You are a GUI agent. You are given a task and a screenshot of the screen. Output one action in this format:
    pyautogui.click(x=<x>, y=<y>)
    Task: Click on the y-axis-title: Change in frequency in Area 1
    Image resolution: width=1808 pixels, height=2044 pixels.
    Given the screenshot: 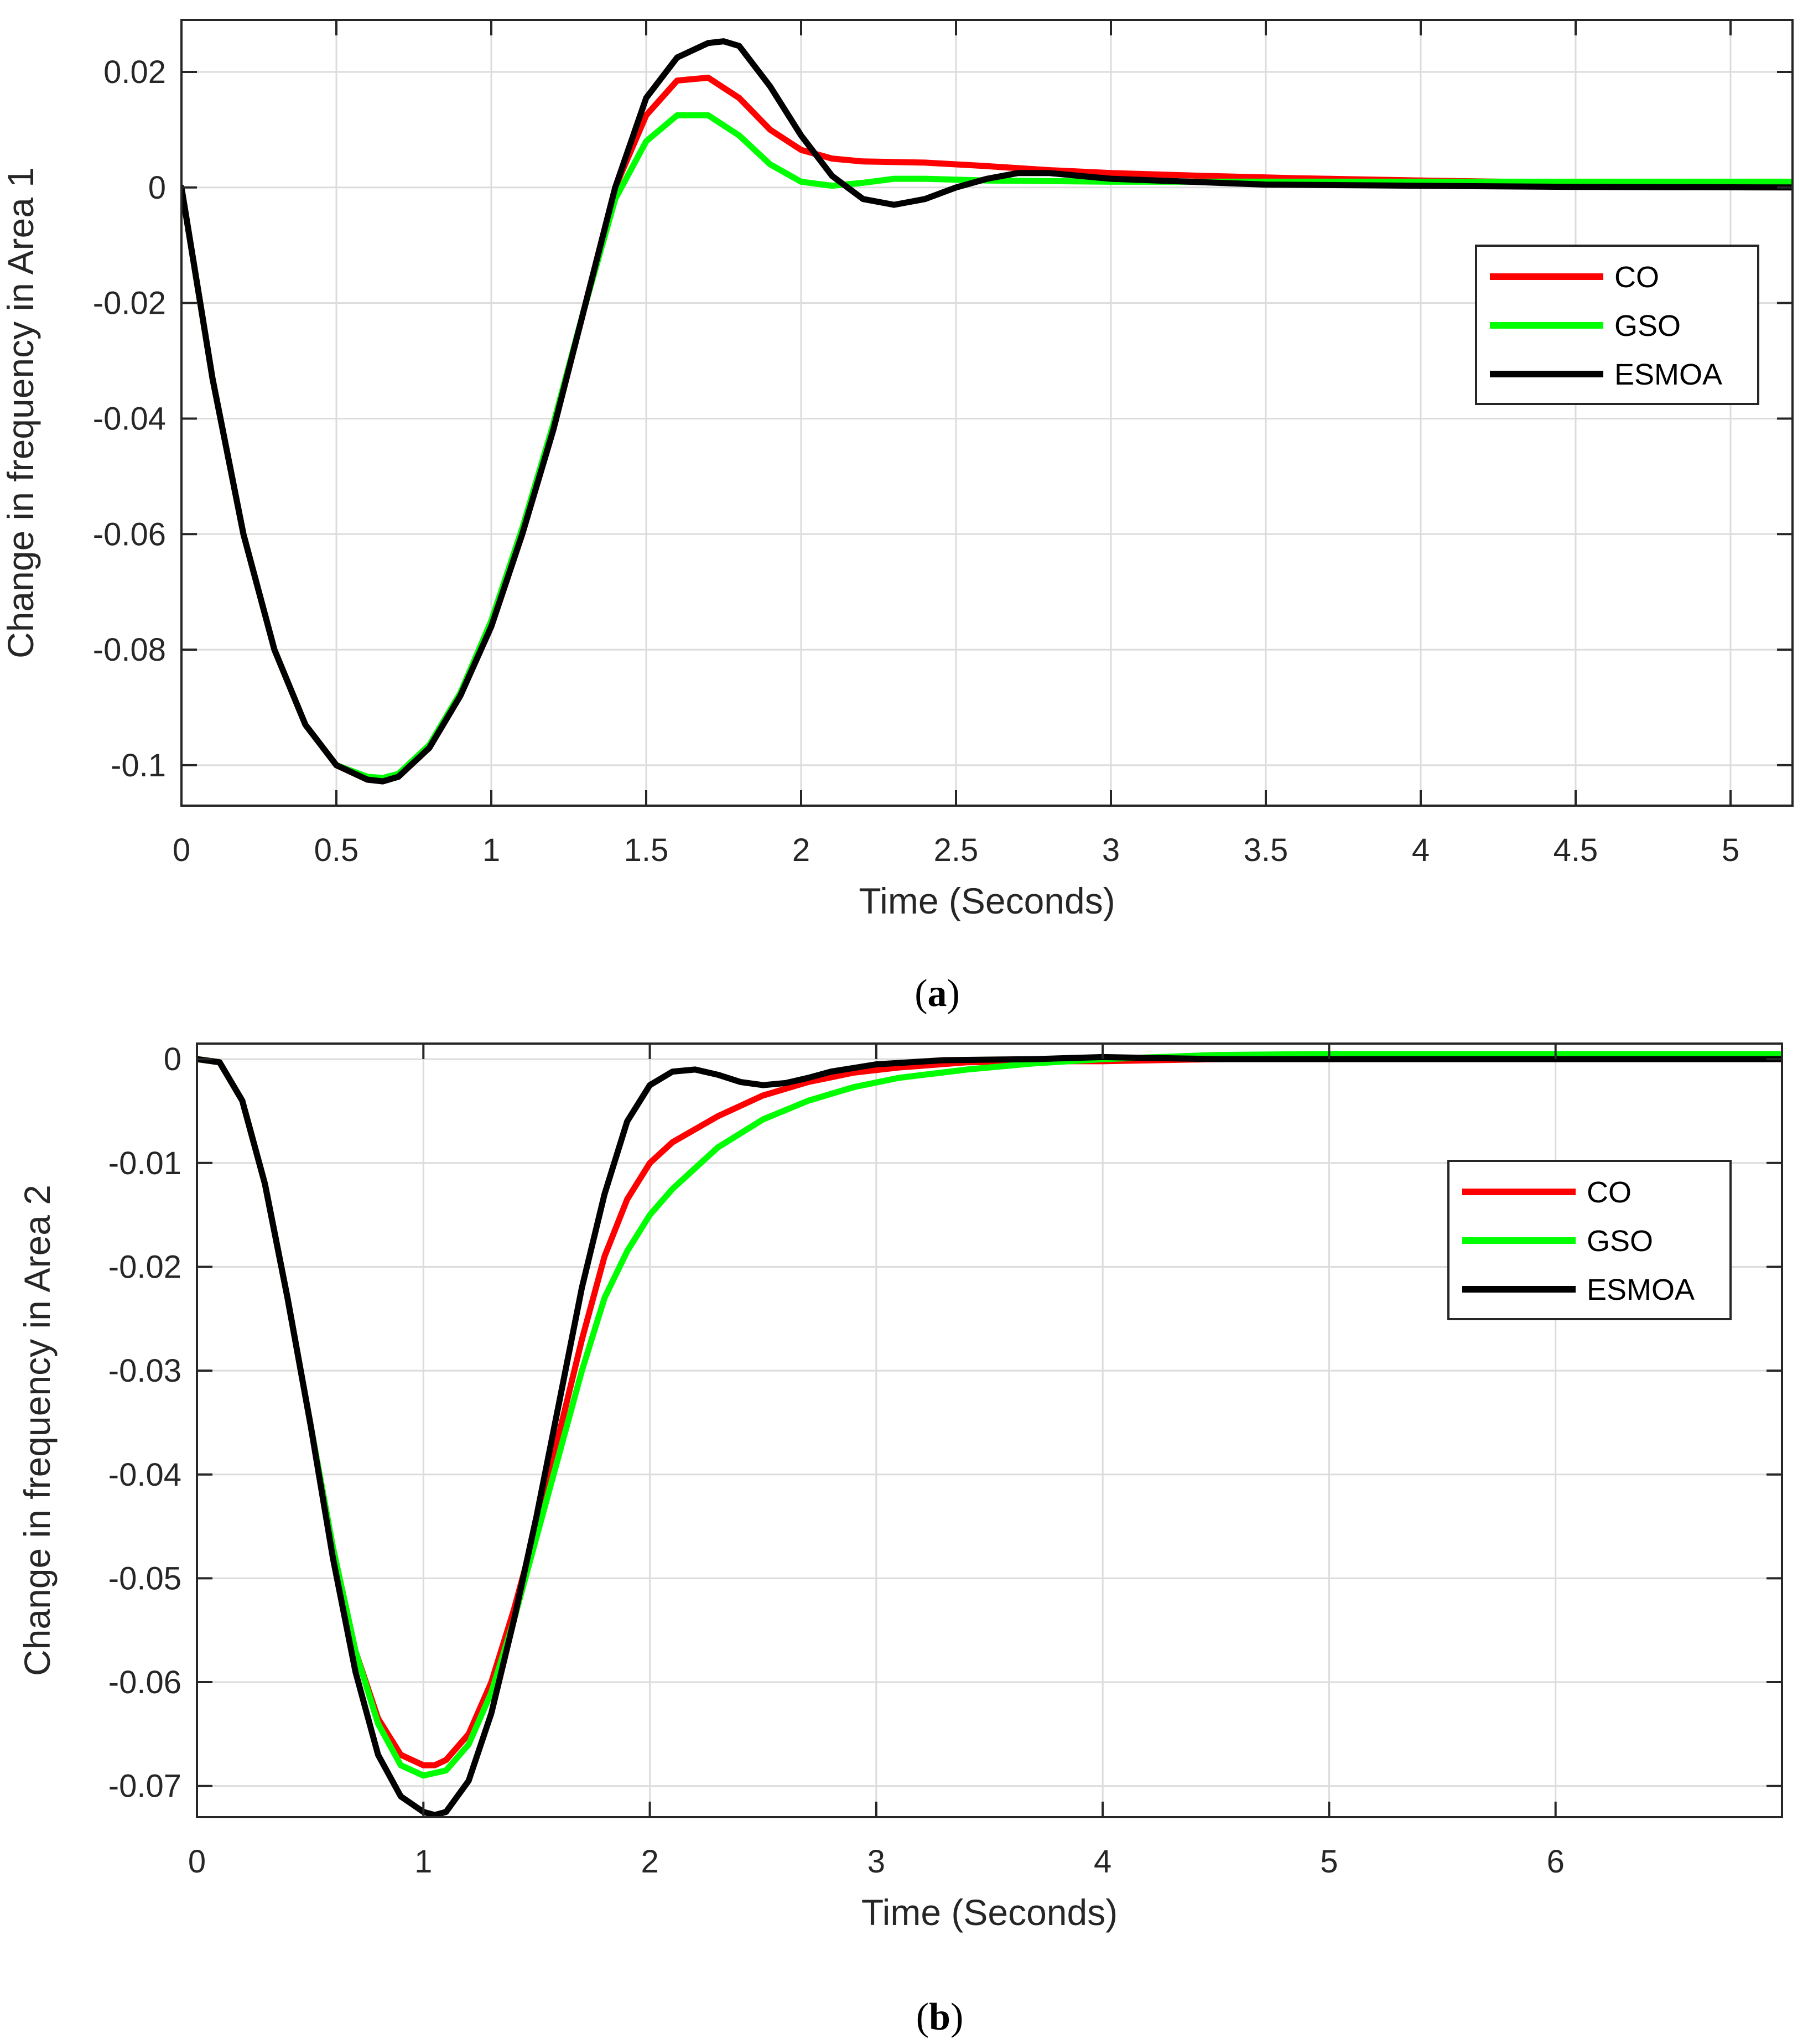 What is the action you would take?
    pyautogui.click(x=20, y=412)
    